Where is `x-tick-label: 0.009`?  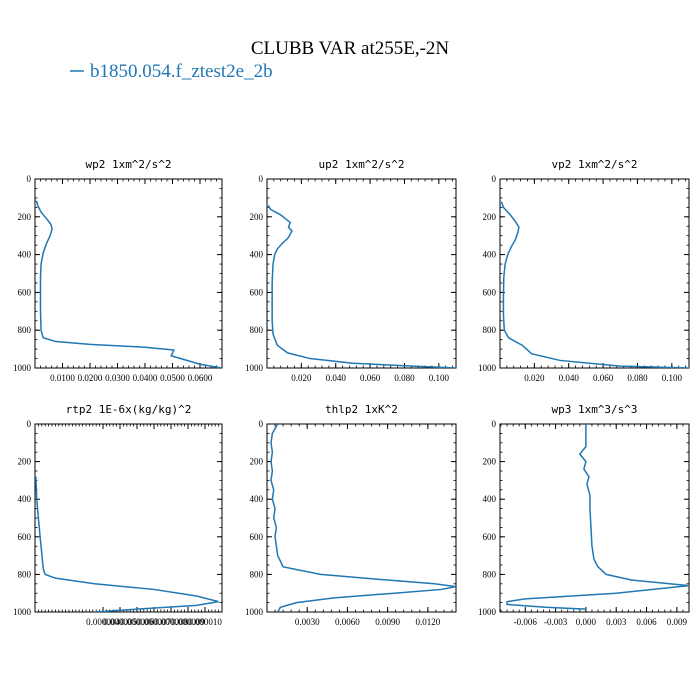
x-tick-label: 0.009 is located at coordinates (677, 622).